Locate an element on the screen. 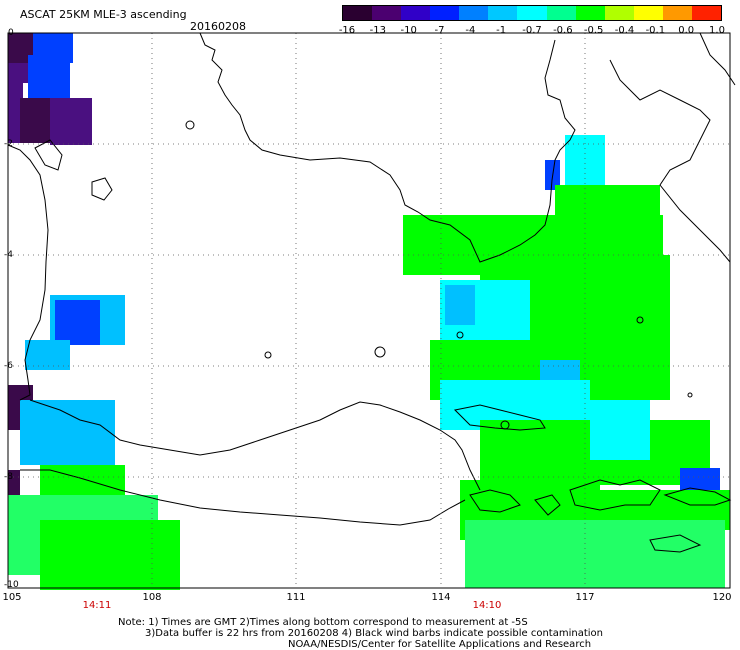  y-tick-label: -10 is located at coordinates (11, 585).